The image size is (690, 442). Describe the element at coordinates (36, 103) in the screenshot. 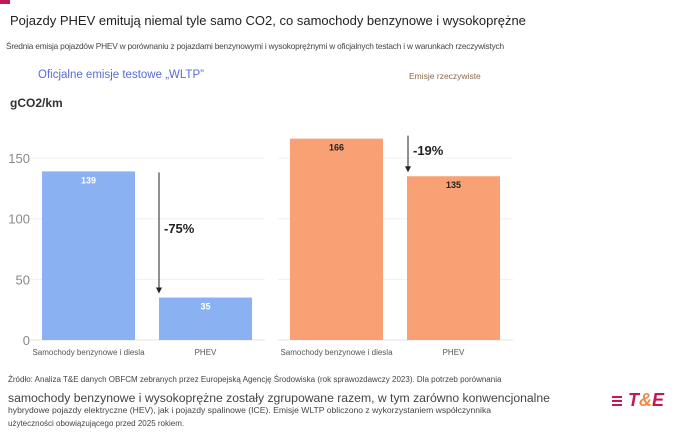

I see `y-axis-label: gCO2/km` at that location.